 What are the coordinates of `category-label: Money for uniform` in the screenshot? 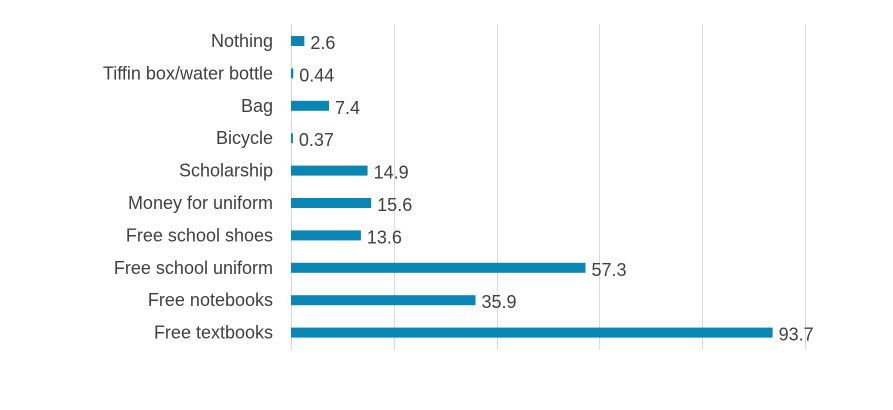 It's located at (200, 203).